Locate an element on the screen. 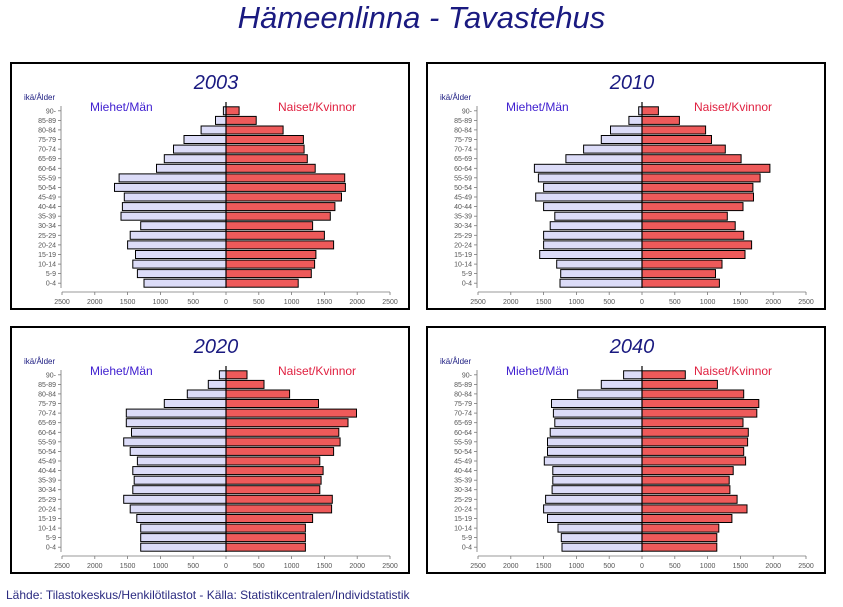  y-tick-label: 20-24 is located at coordinates (47, 245).